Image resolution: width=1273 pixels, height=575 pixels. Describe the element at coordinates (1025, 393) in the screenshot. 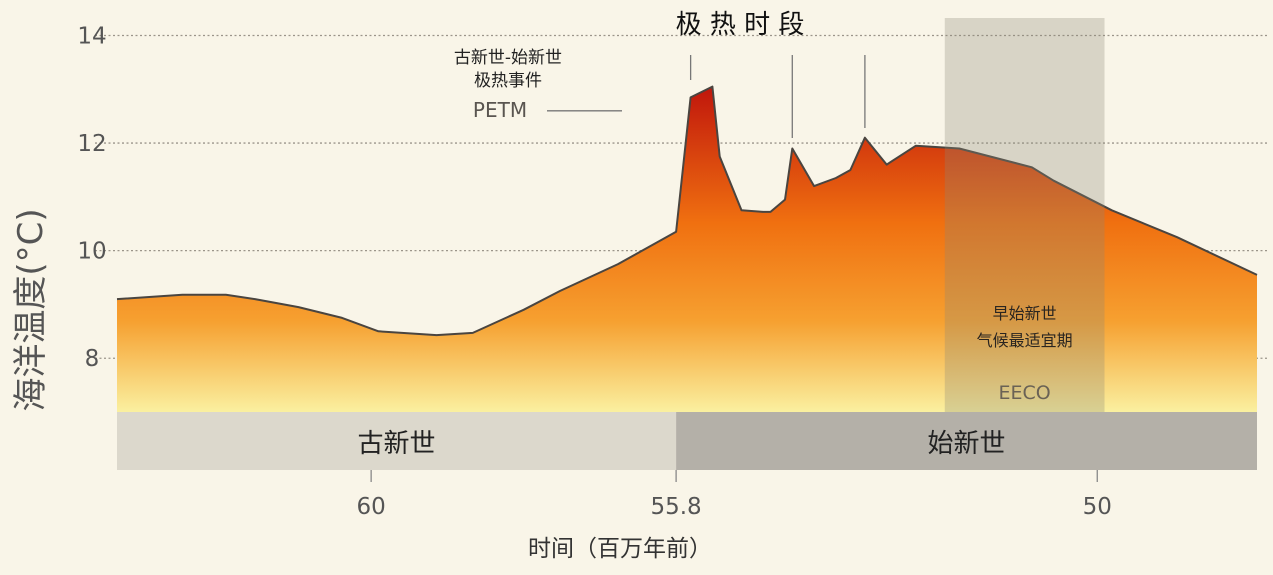

I see `eeco-abbr: EECO` at that location.